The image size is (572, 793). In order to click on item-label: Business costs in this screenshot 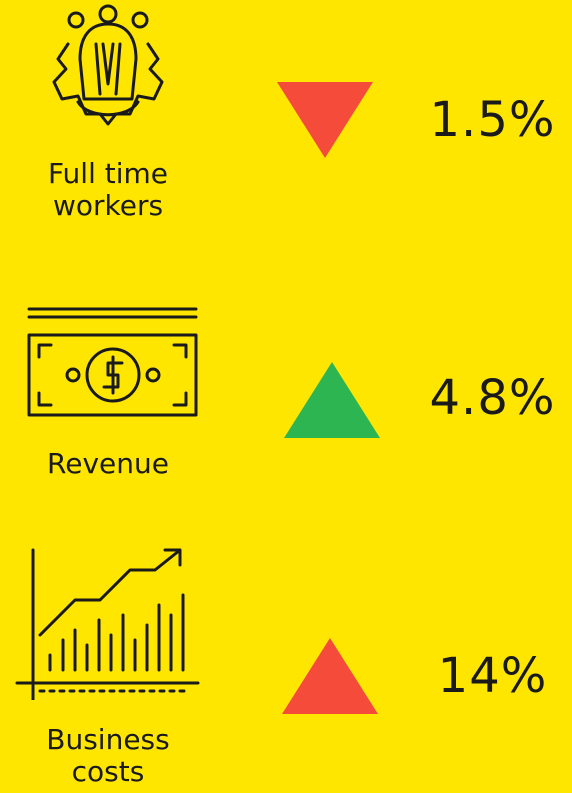, I will do `click(108, 755)`.